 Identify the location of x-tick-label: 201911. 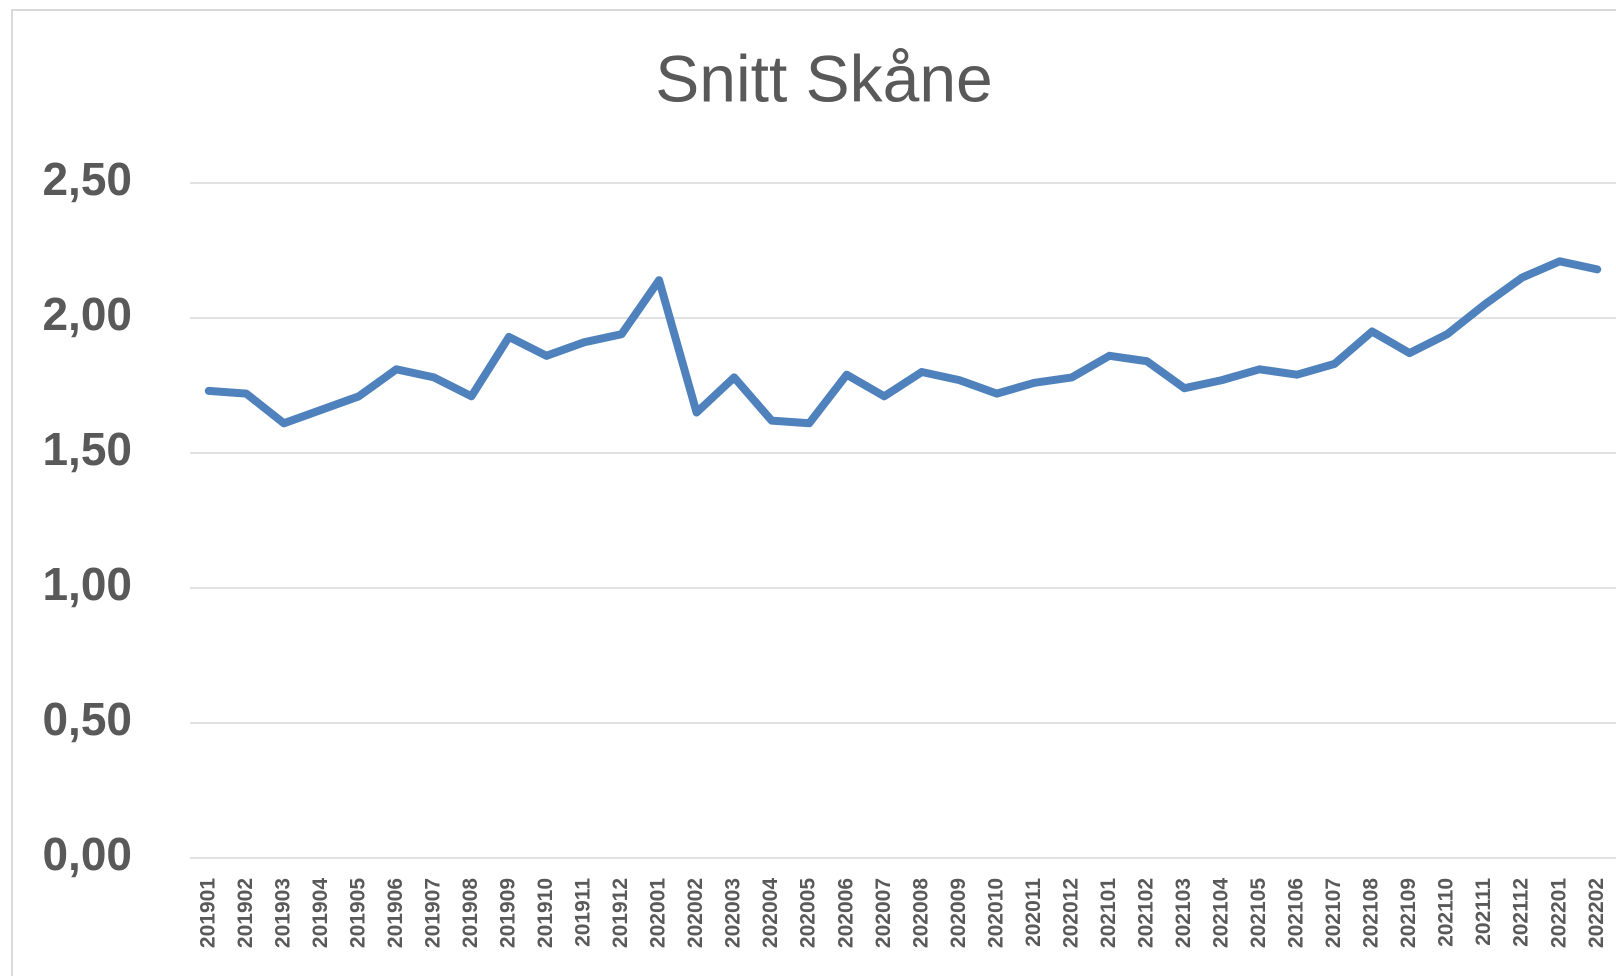
(583, 912).